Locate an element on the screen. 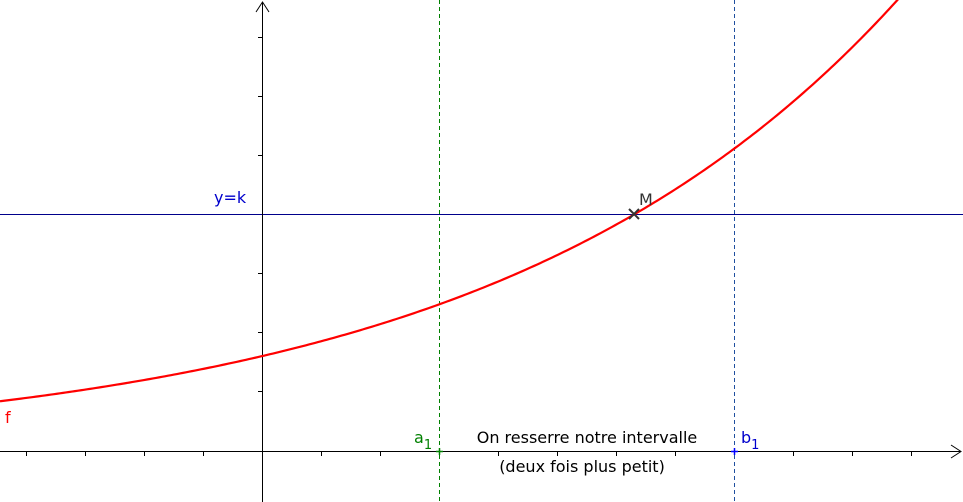  x-axis-arrow-icon is located at coordinates (956, 451).